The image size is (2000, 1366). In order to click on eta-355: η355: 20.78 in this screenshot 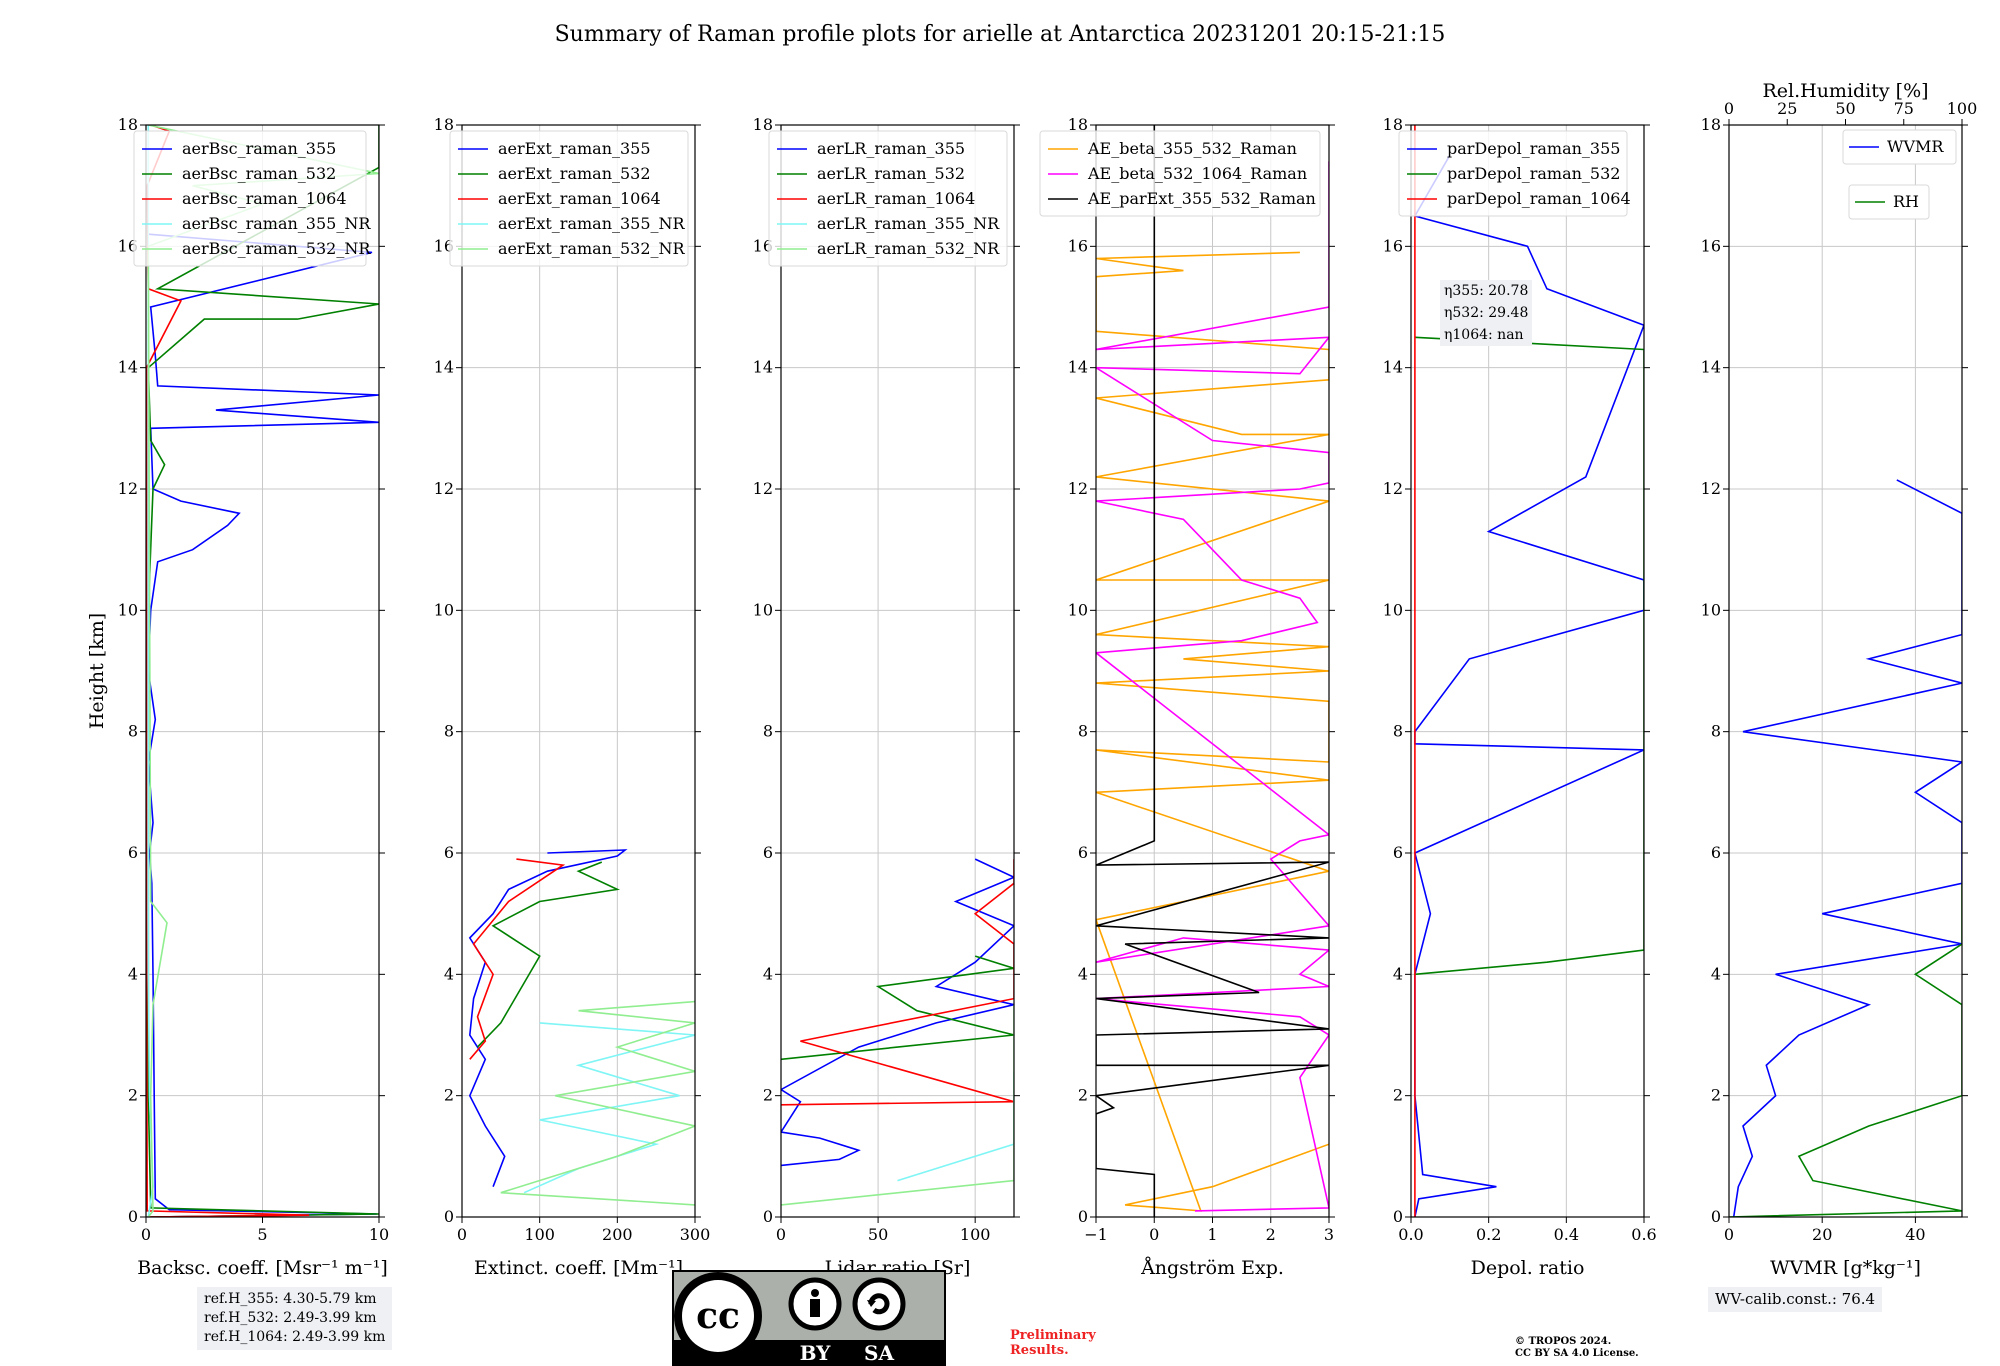, I will do `click(1486, 291)`.